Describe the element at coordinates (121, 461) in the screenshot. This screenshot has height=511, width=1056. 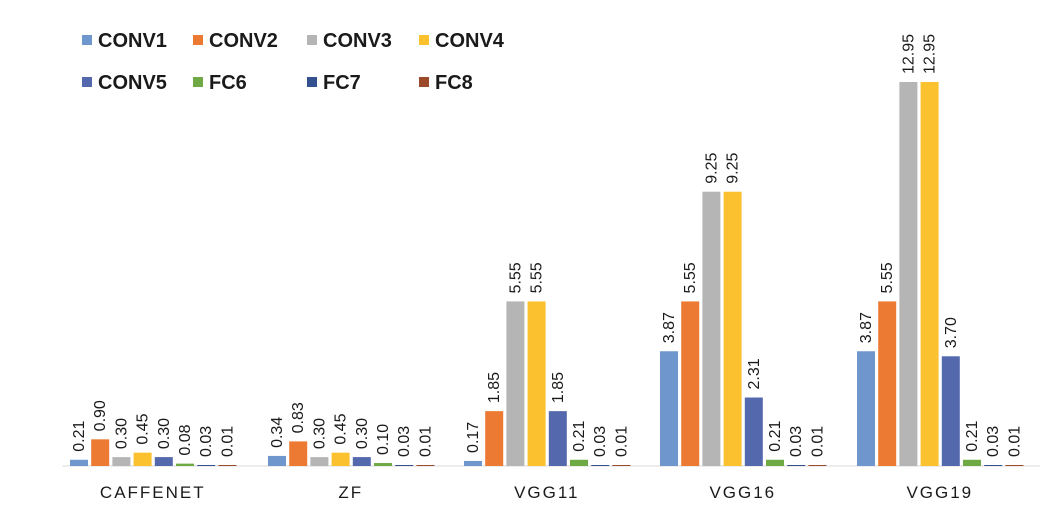
I see `bar-caffenet-conv3` at that location.